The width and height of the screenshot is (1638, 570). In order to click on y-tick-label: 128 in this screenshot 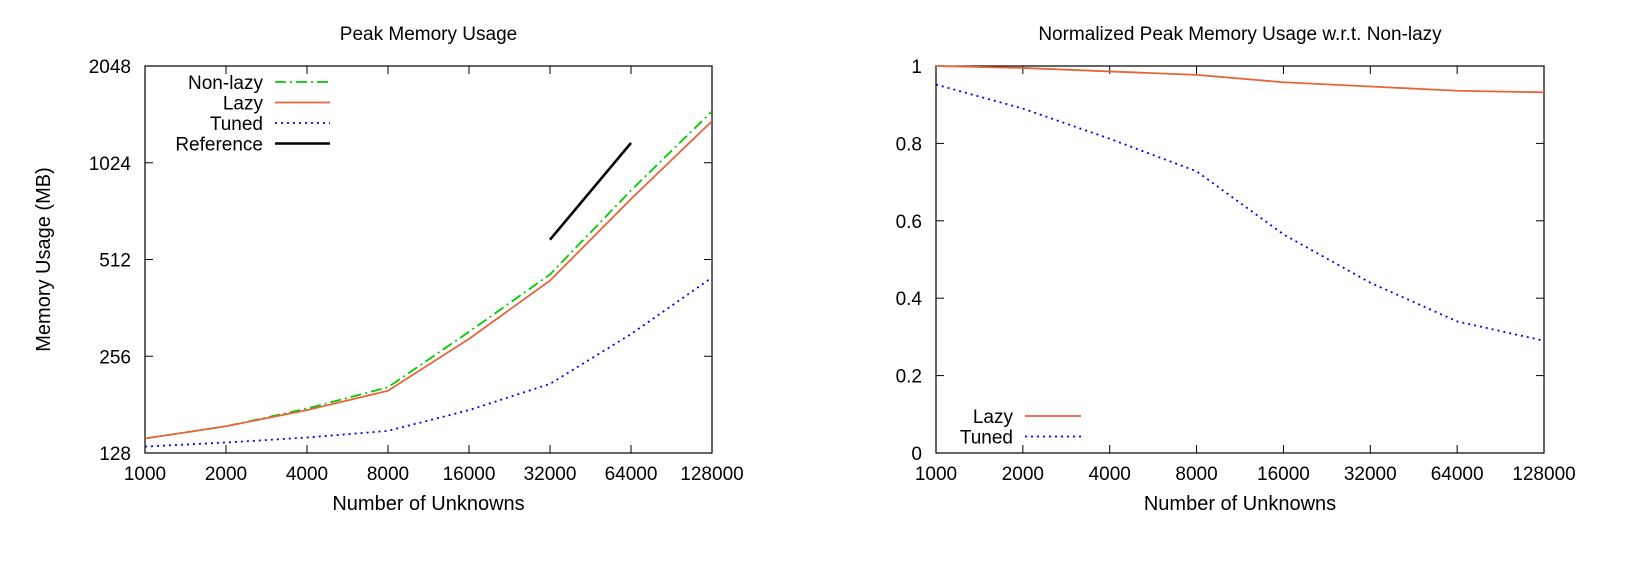, I will do `click(115, 454)`.